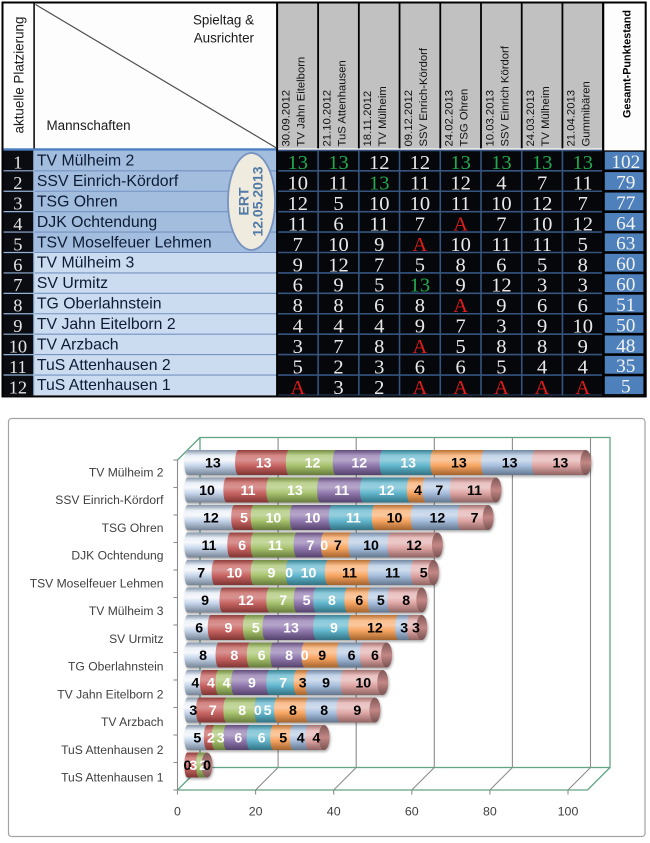  I want to click on svg-text: 1, so click(17, 163).